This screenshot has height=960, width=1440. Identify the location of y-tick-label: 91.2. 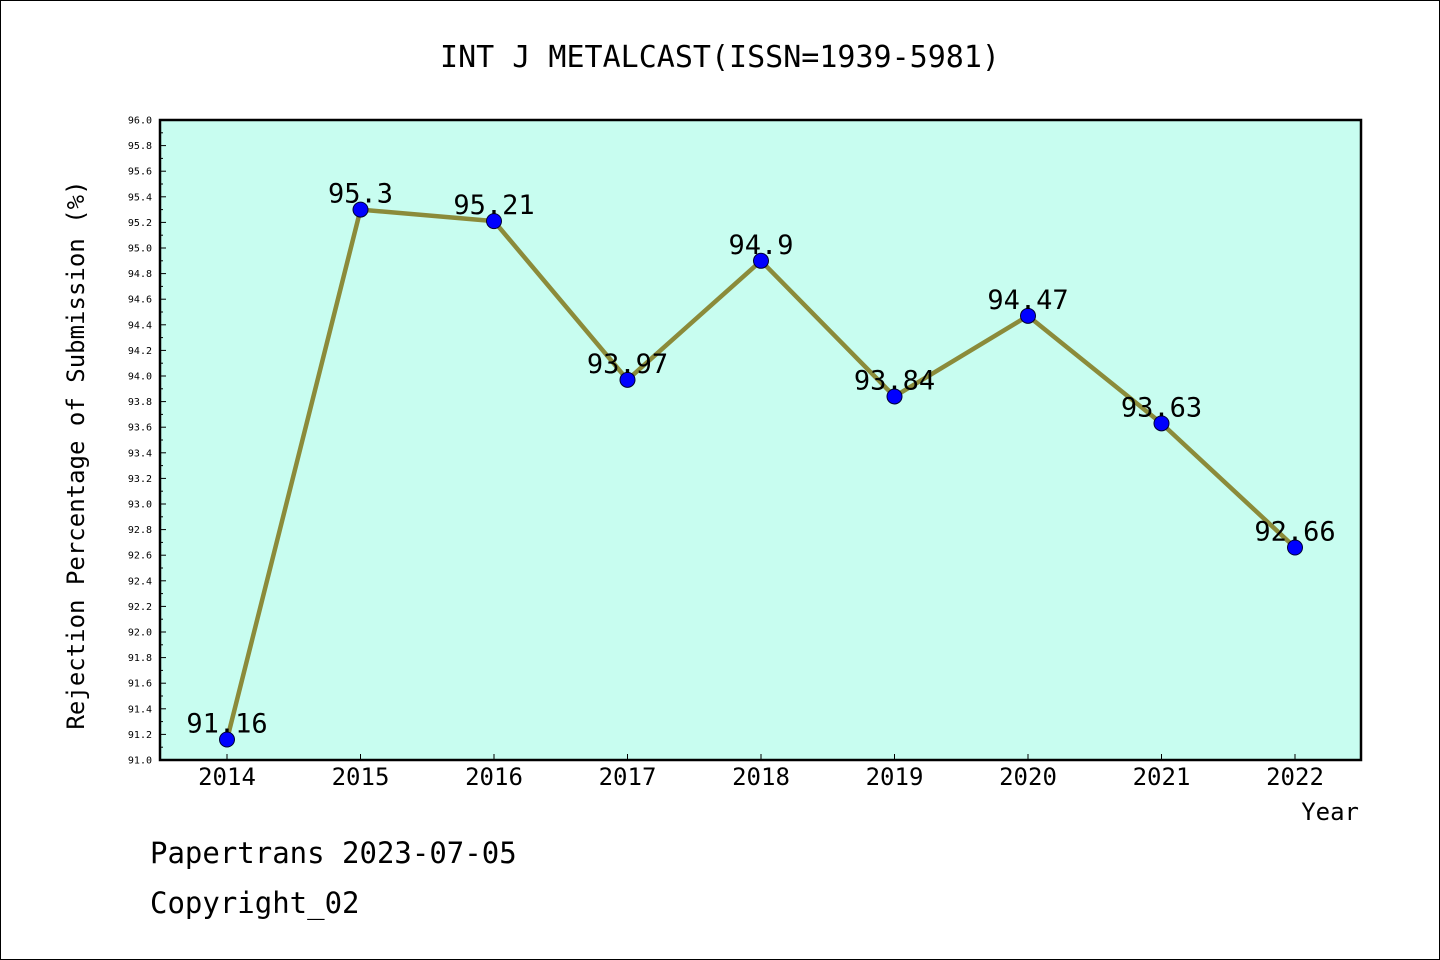
(140, 735).